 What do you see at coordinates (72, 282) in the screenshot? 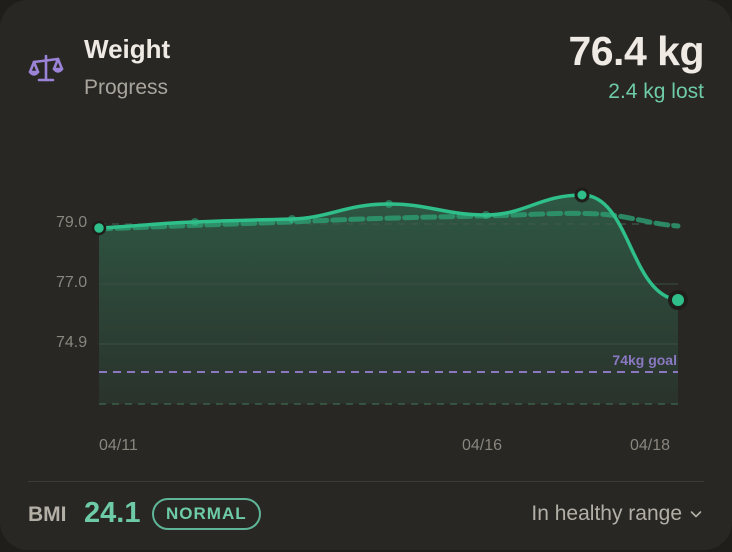
I see `y-tick: 77.0` at bounding box center [72, 282].